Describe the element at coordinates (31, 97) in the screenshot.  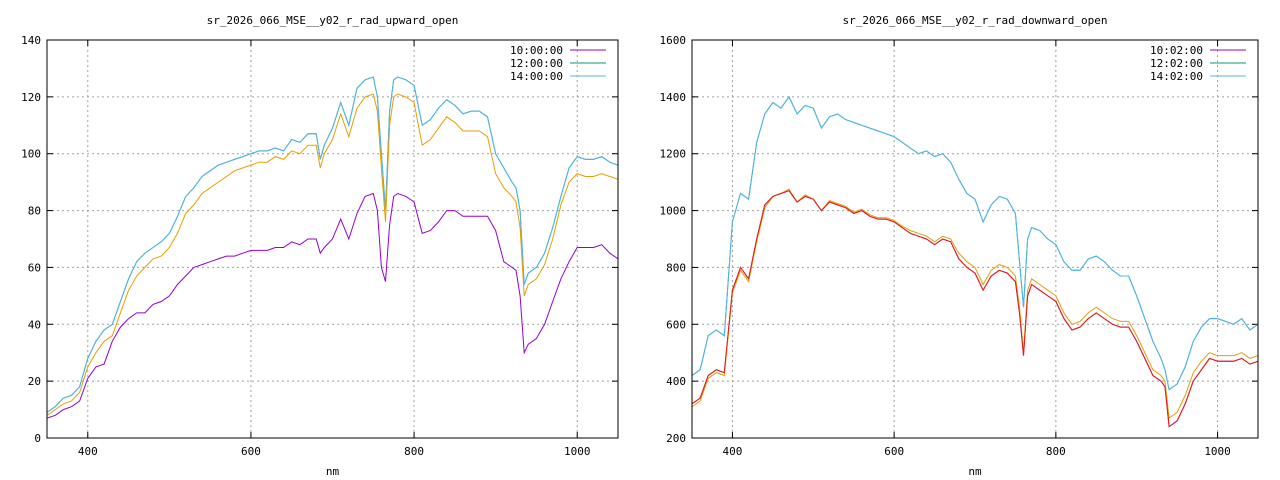
I see `y-tick-label: 120` at that location.